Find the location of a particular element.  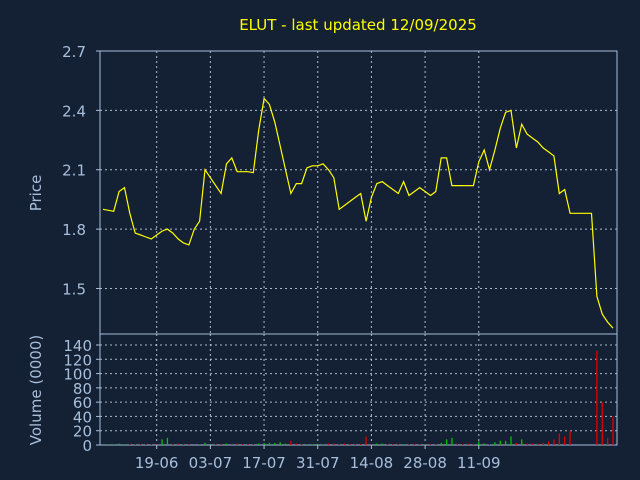

price-axis-label: Price is located at coordinates (36, 193).